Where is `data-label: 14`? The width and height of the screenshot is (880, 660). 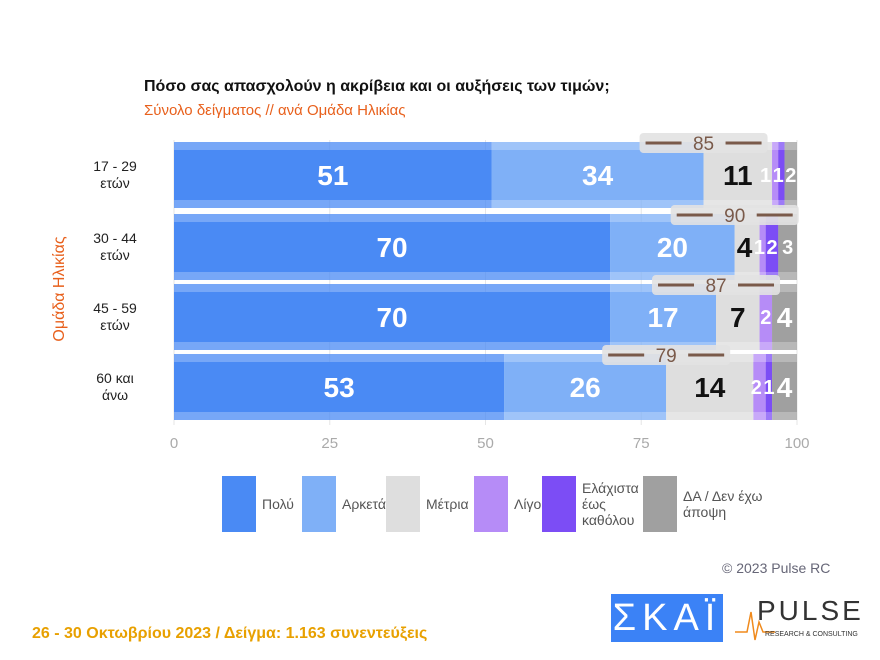 data-label: 14 is located at coordinates (710, 387).